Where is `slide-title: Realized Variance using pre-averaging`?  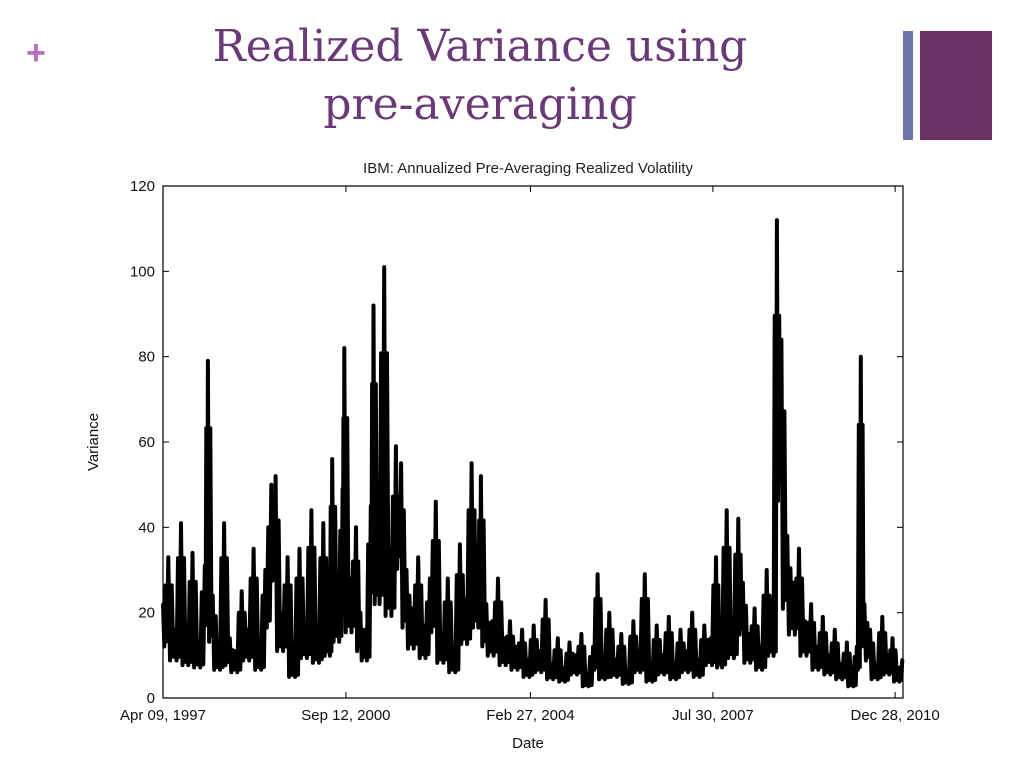
slide-title: Realized Variance using pre-averaging is located at coordinates (480, 76).